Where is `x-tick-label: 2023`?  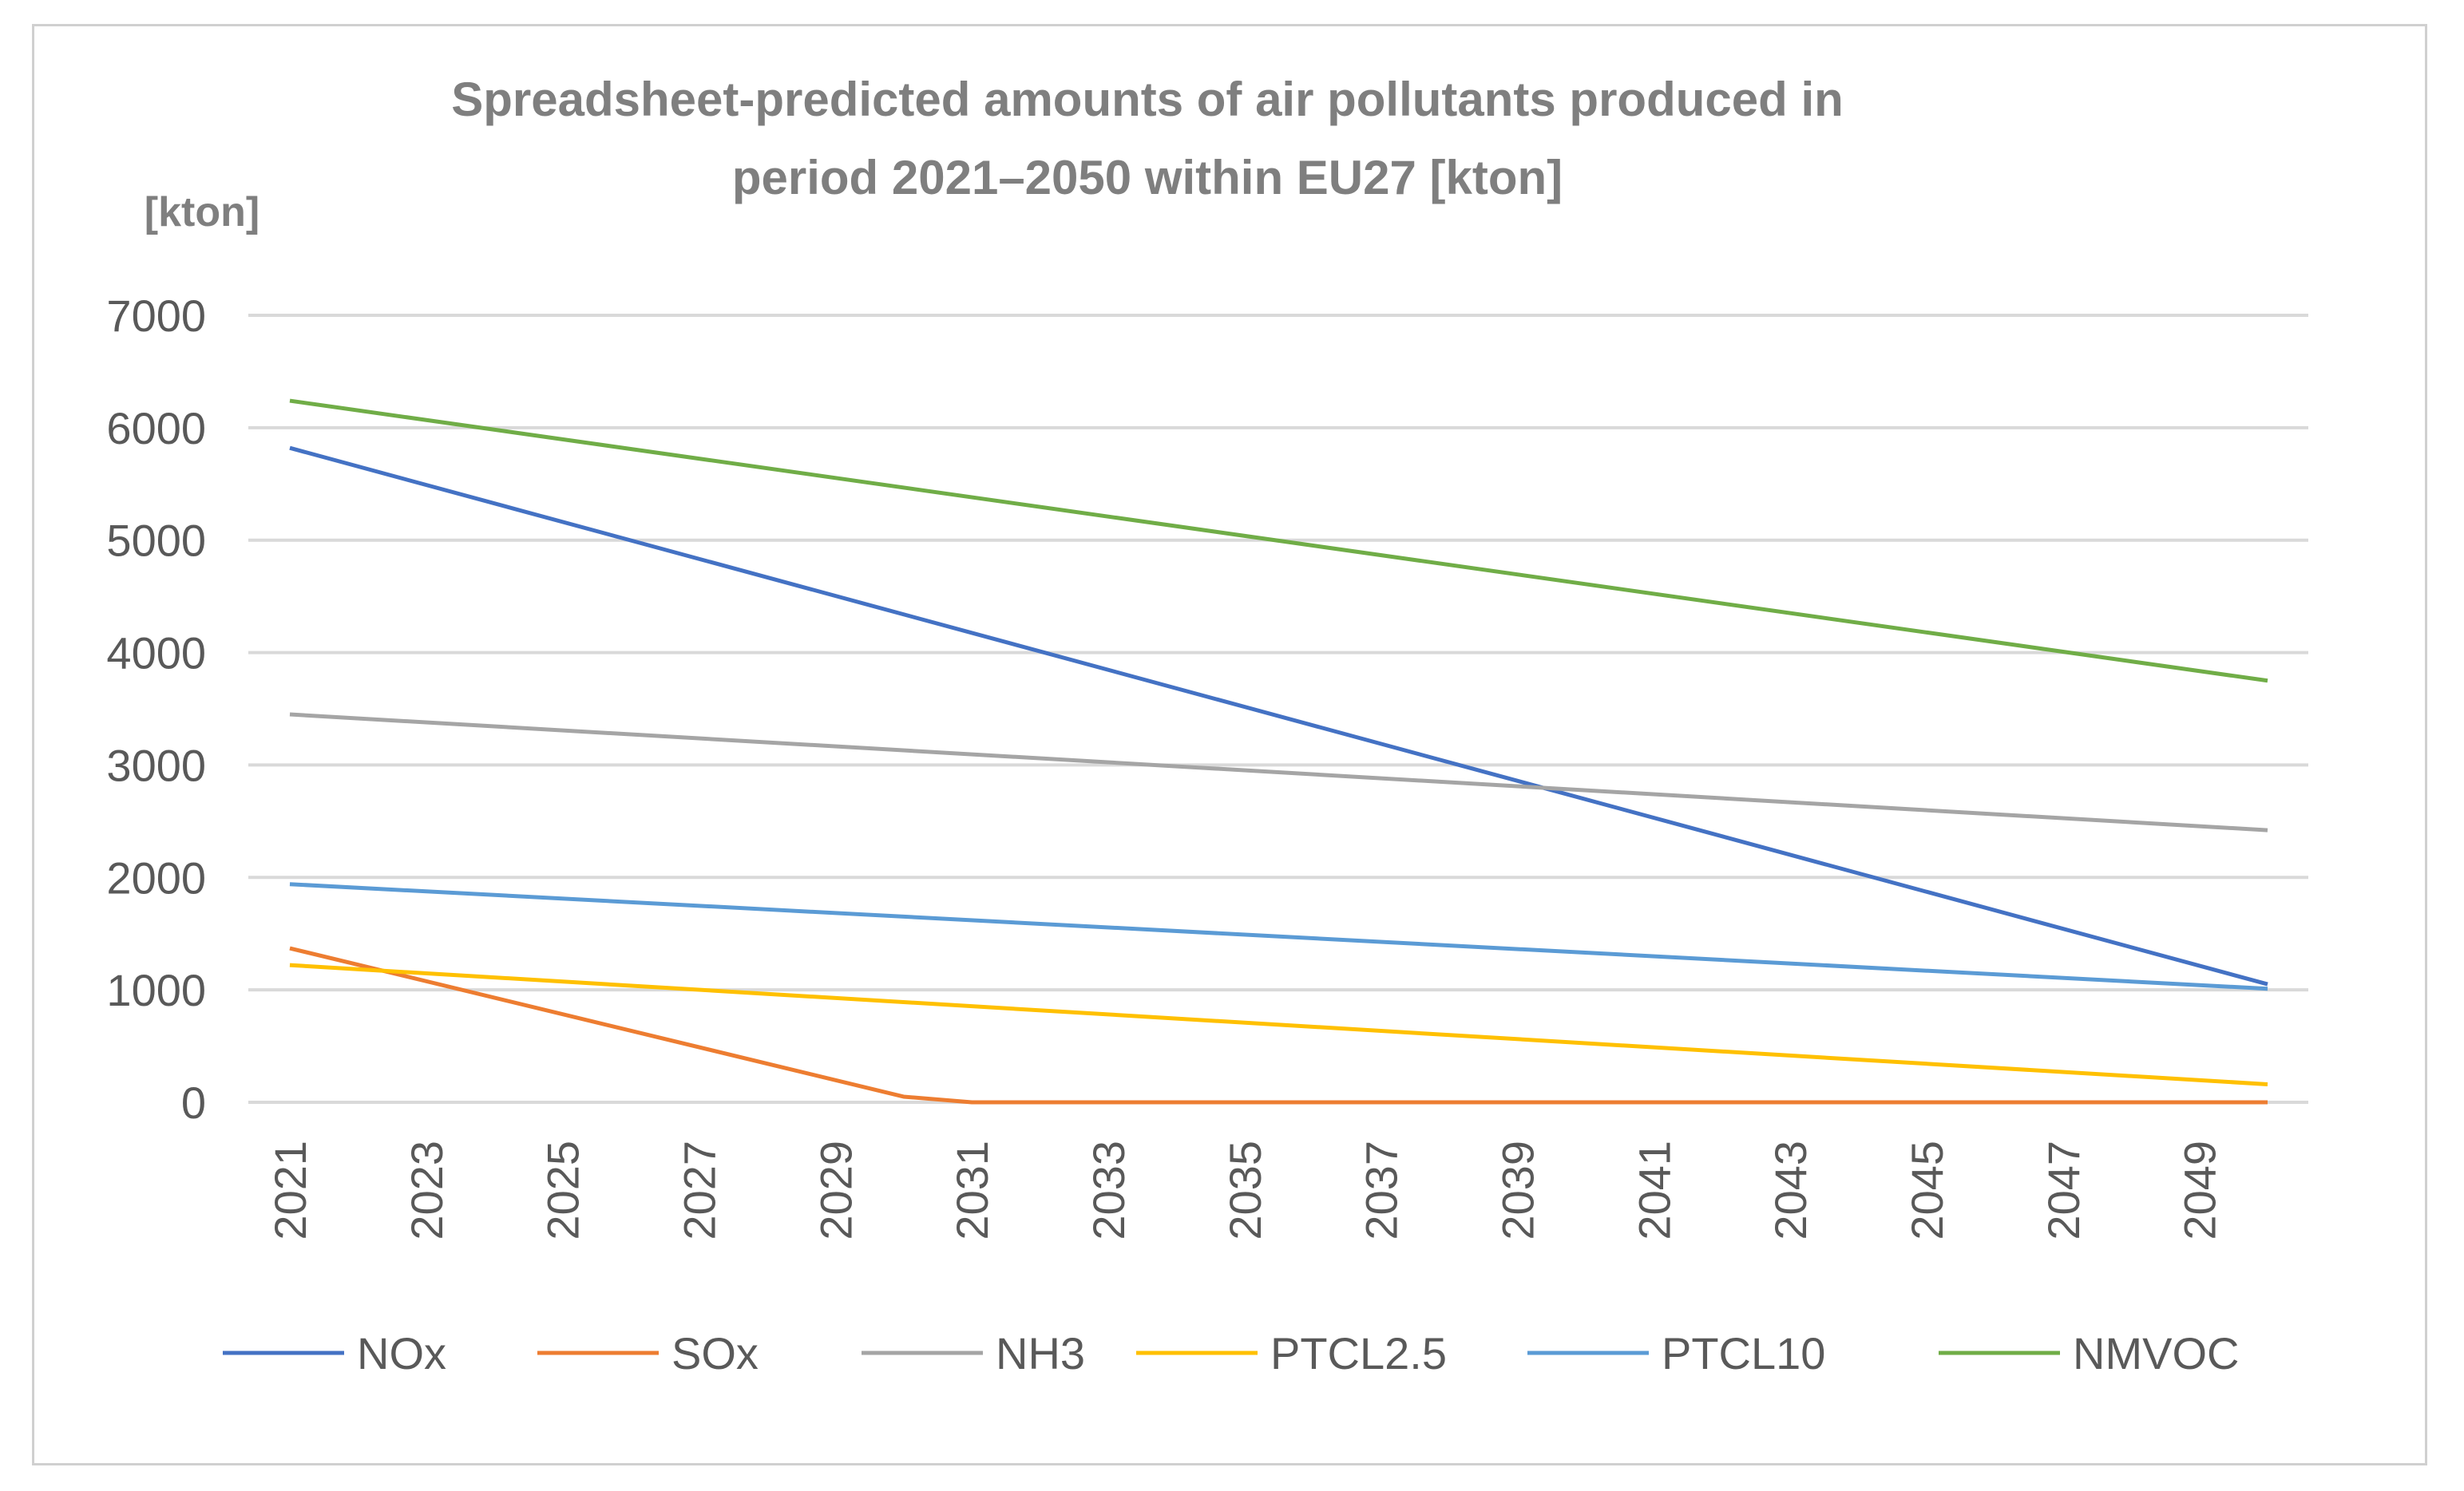
x-tick-label: 2023 is located at coordinates (427, 1190).